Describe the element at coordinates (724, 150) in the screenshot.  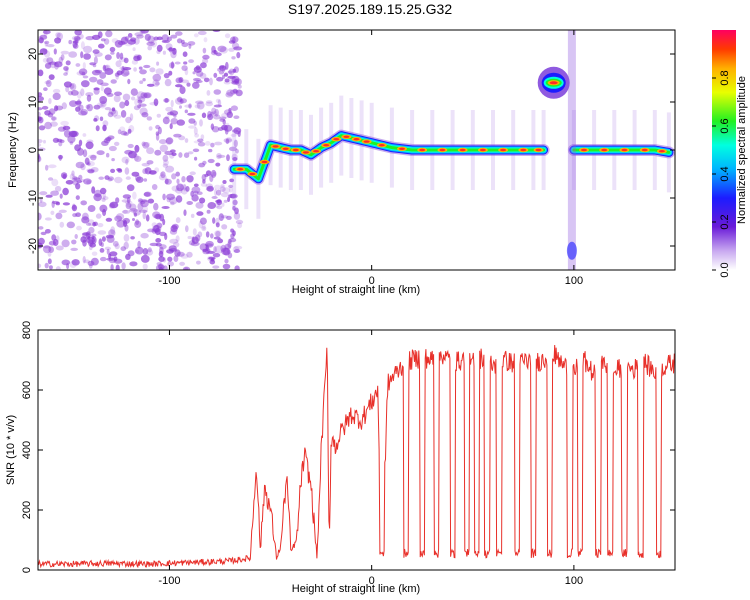
I see `colorbar-gradient` at that location.